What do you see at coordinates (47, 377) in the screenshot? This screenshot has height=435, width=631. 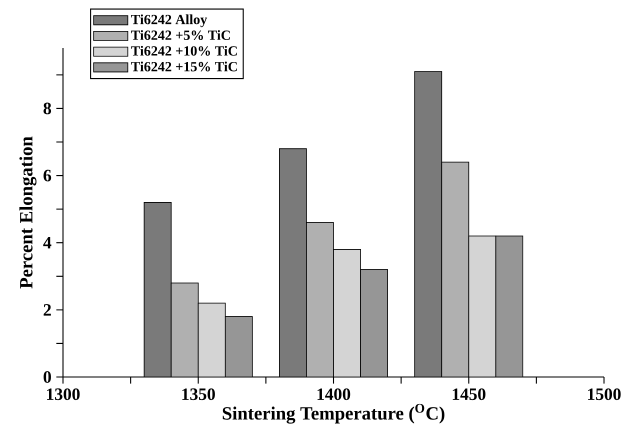 I see `y-tick-label: 0` at bounding box center [47, 377].